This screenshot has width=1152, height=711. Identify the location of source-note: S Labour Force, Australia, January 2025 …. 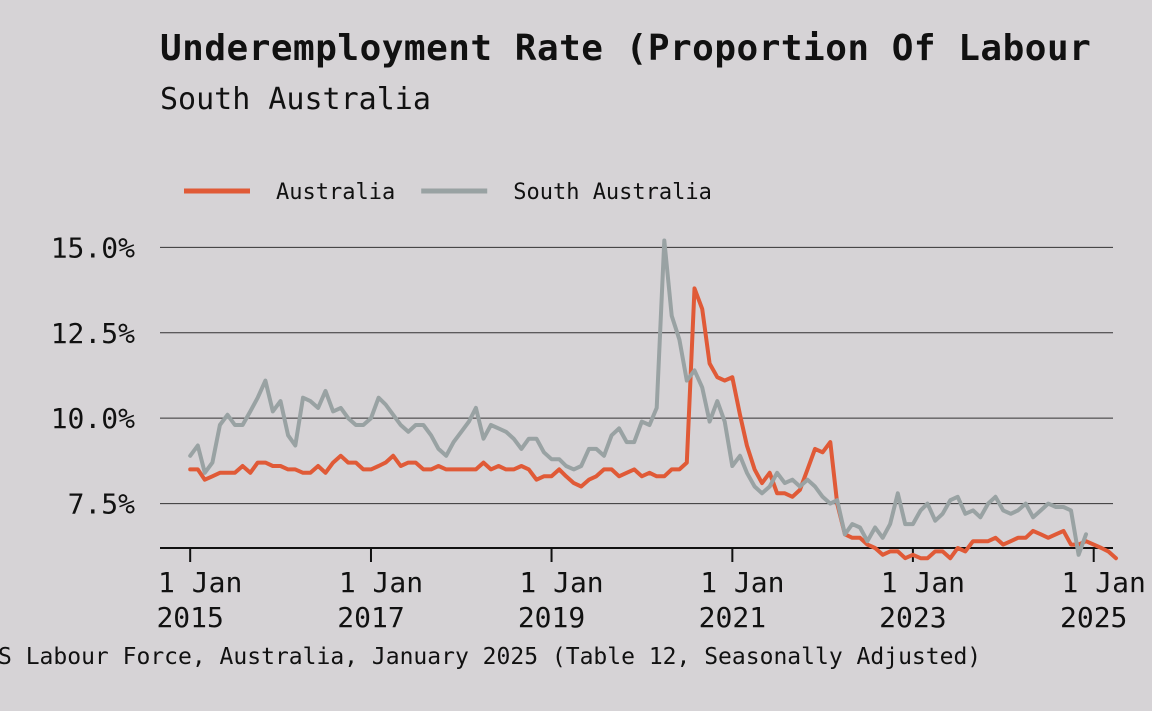
(491, 657).